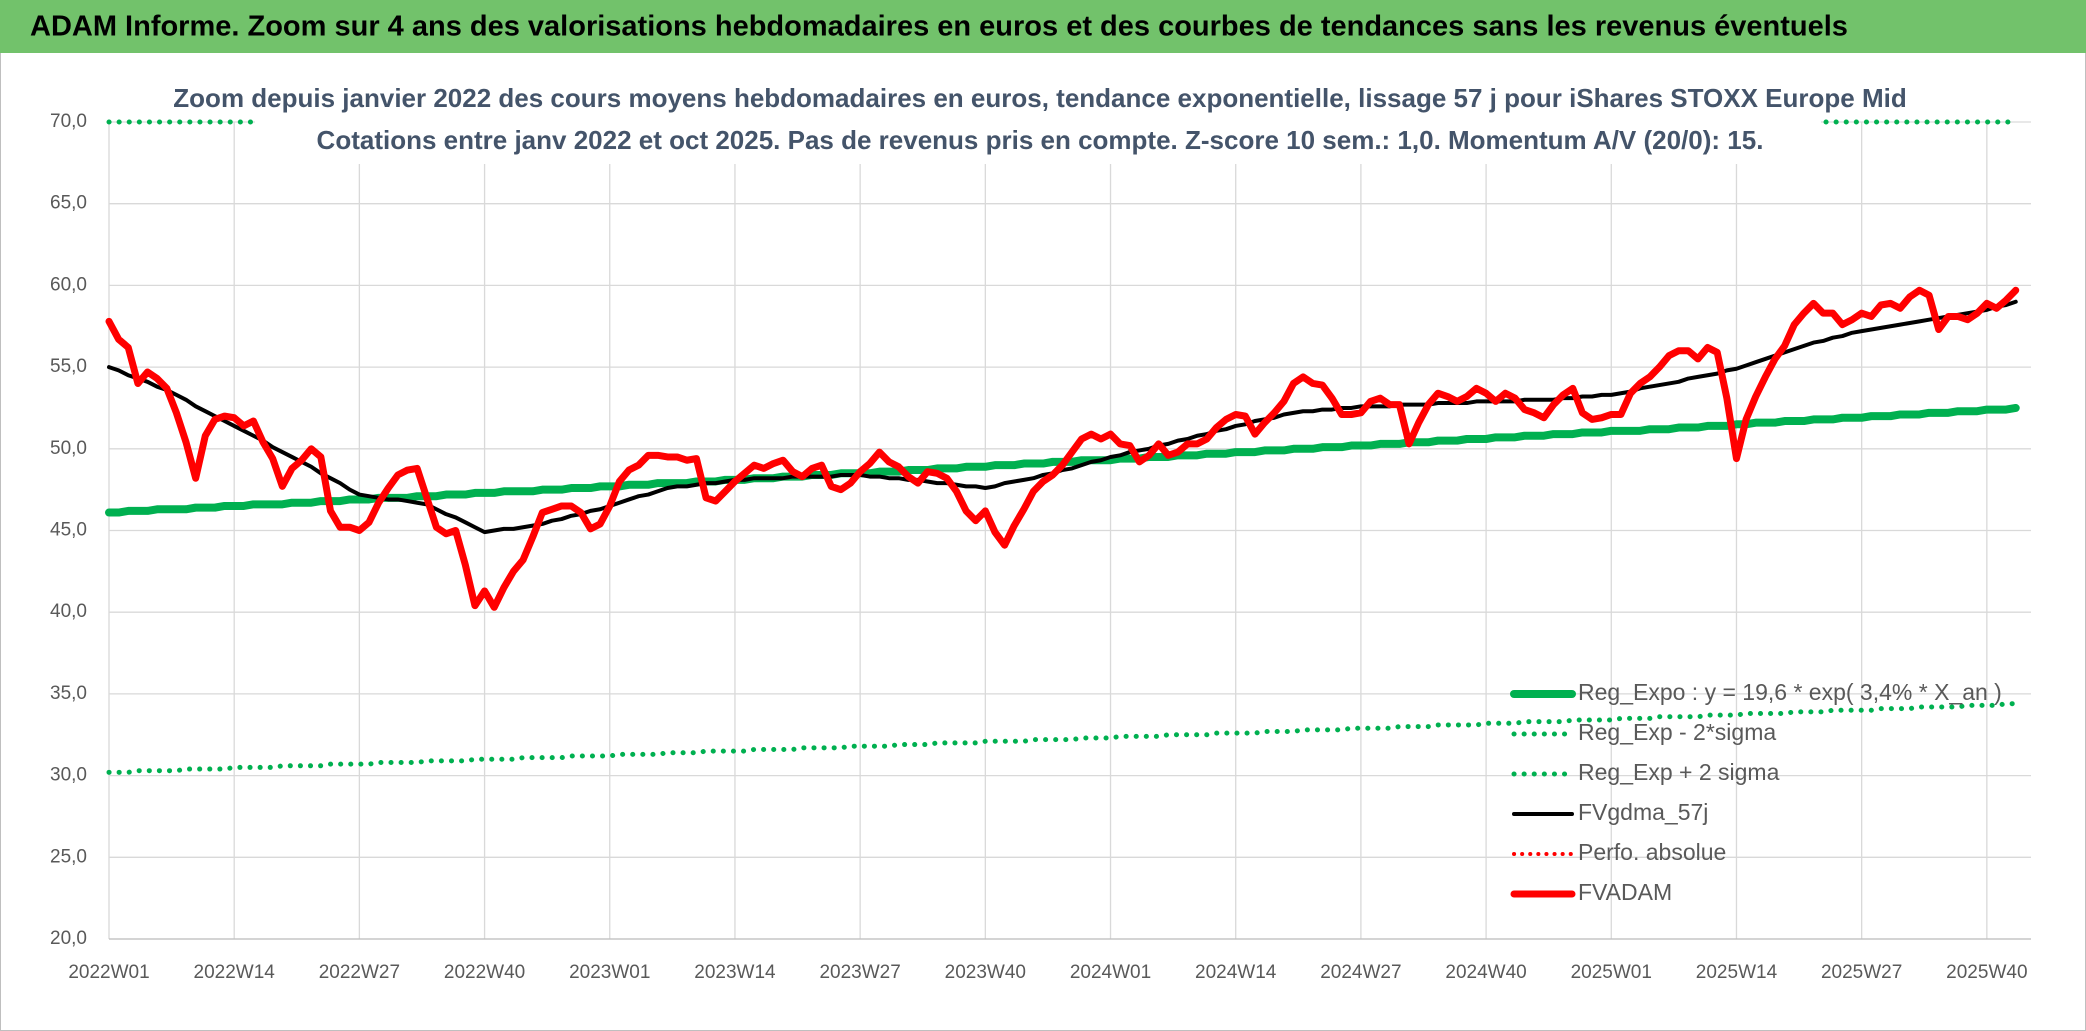 The height and width of the screenshot is (1031, 2086). What do you see at coordinates (68, 366) in the screenshot?
I see `y-tick-label: 55,0` at bounding box center [68, 366].